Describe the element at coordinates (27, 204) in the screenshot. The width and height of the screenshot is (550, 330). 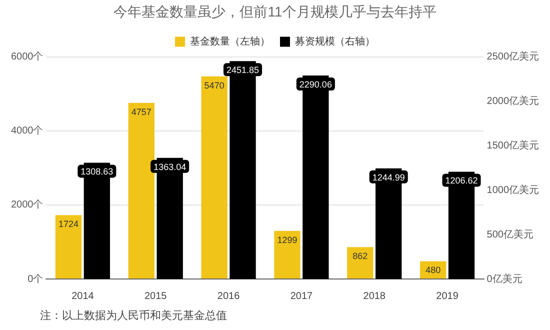
I see `y-tick-label: 2000个` at that location.